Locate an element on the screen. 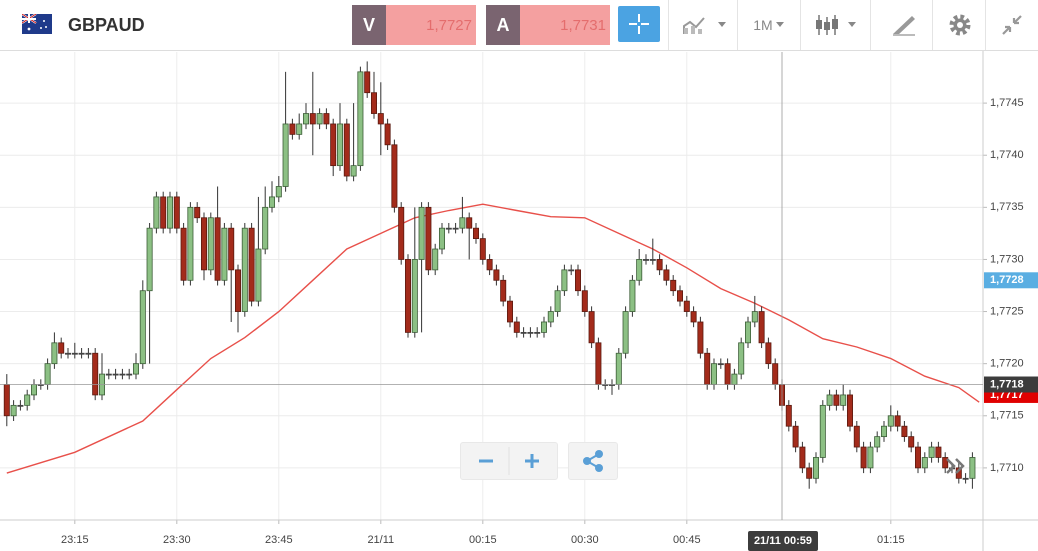 Image resolution: width=1038 pixels, height=551 pixels. bid-price: 1,7727 is located at coordinates (431, 25).